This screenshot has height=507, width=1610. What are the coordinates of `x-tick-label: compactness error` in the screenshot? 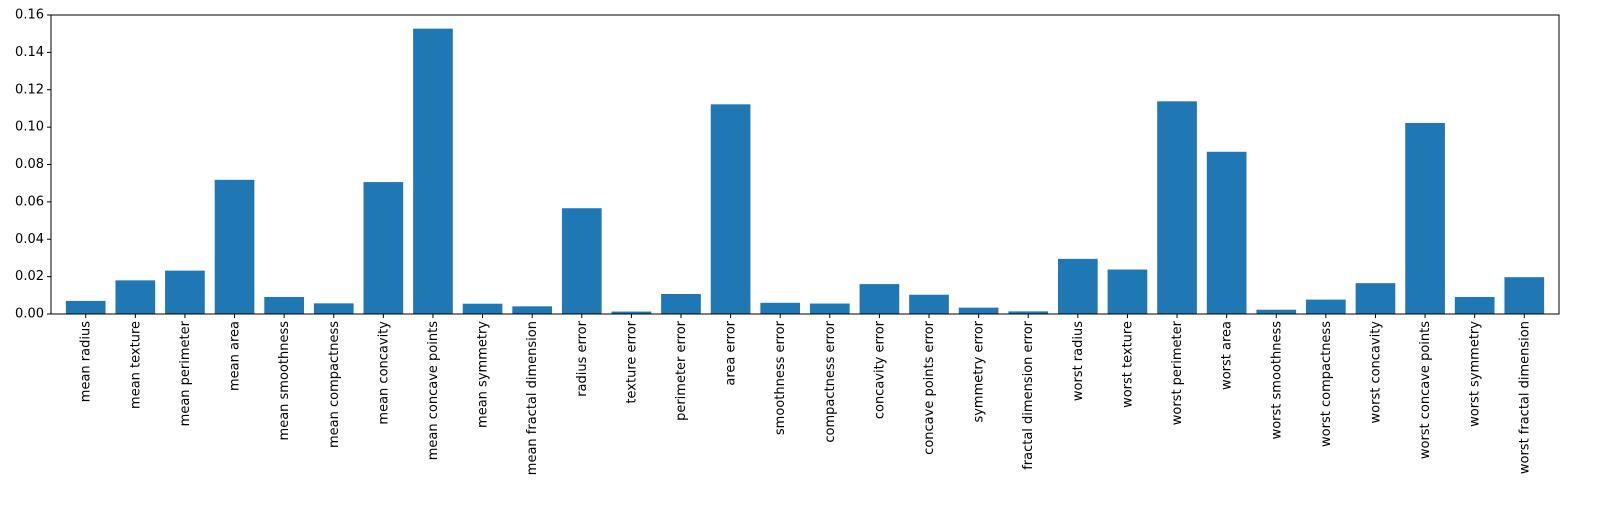 It's located at (830, 381).